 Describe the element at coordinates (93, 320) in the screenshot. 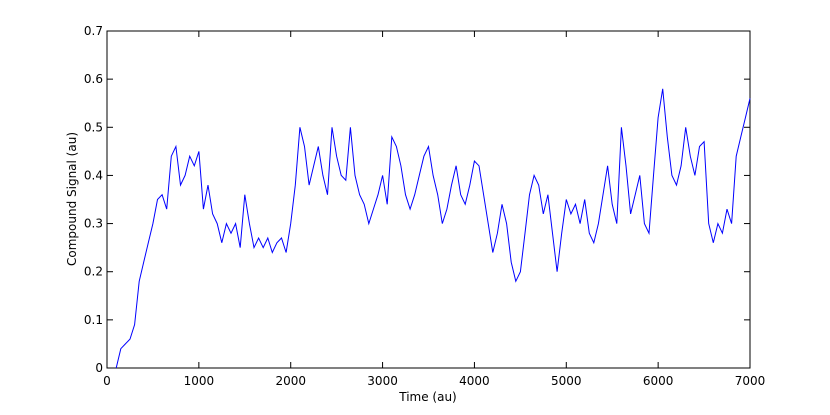

I see `y-tick-label: 0.1` at that location.